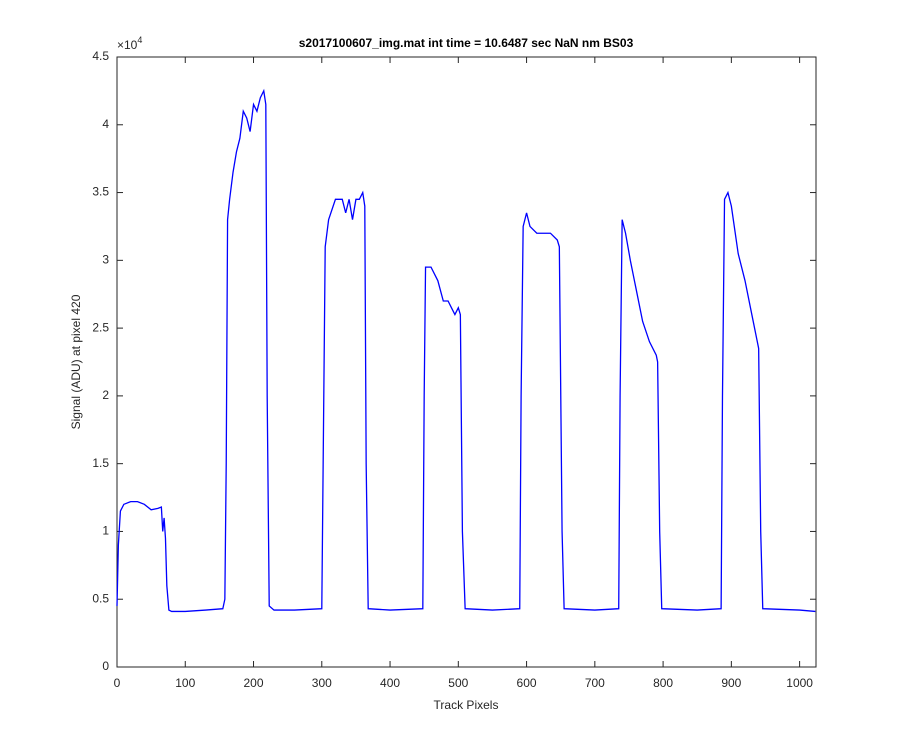 This screenshot has height=750, width=900. Describe the element at coordinates (105, 395) in the screenshot. I see `y-tick-label: 2` at that location.